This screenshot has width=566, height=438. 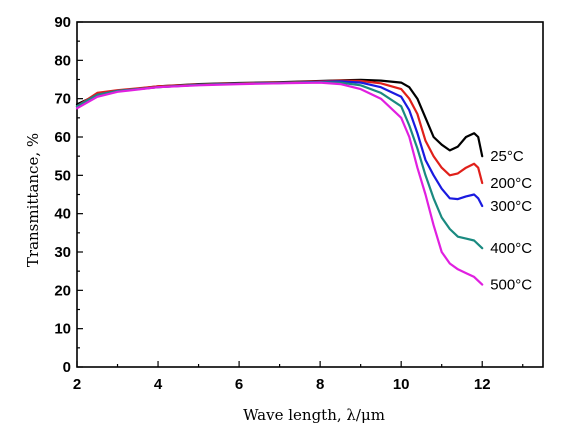 What do you see at coordinates (62, 22) in the screenshot?
I see `y-tick-label: 90` at bounding box center [62, 22].